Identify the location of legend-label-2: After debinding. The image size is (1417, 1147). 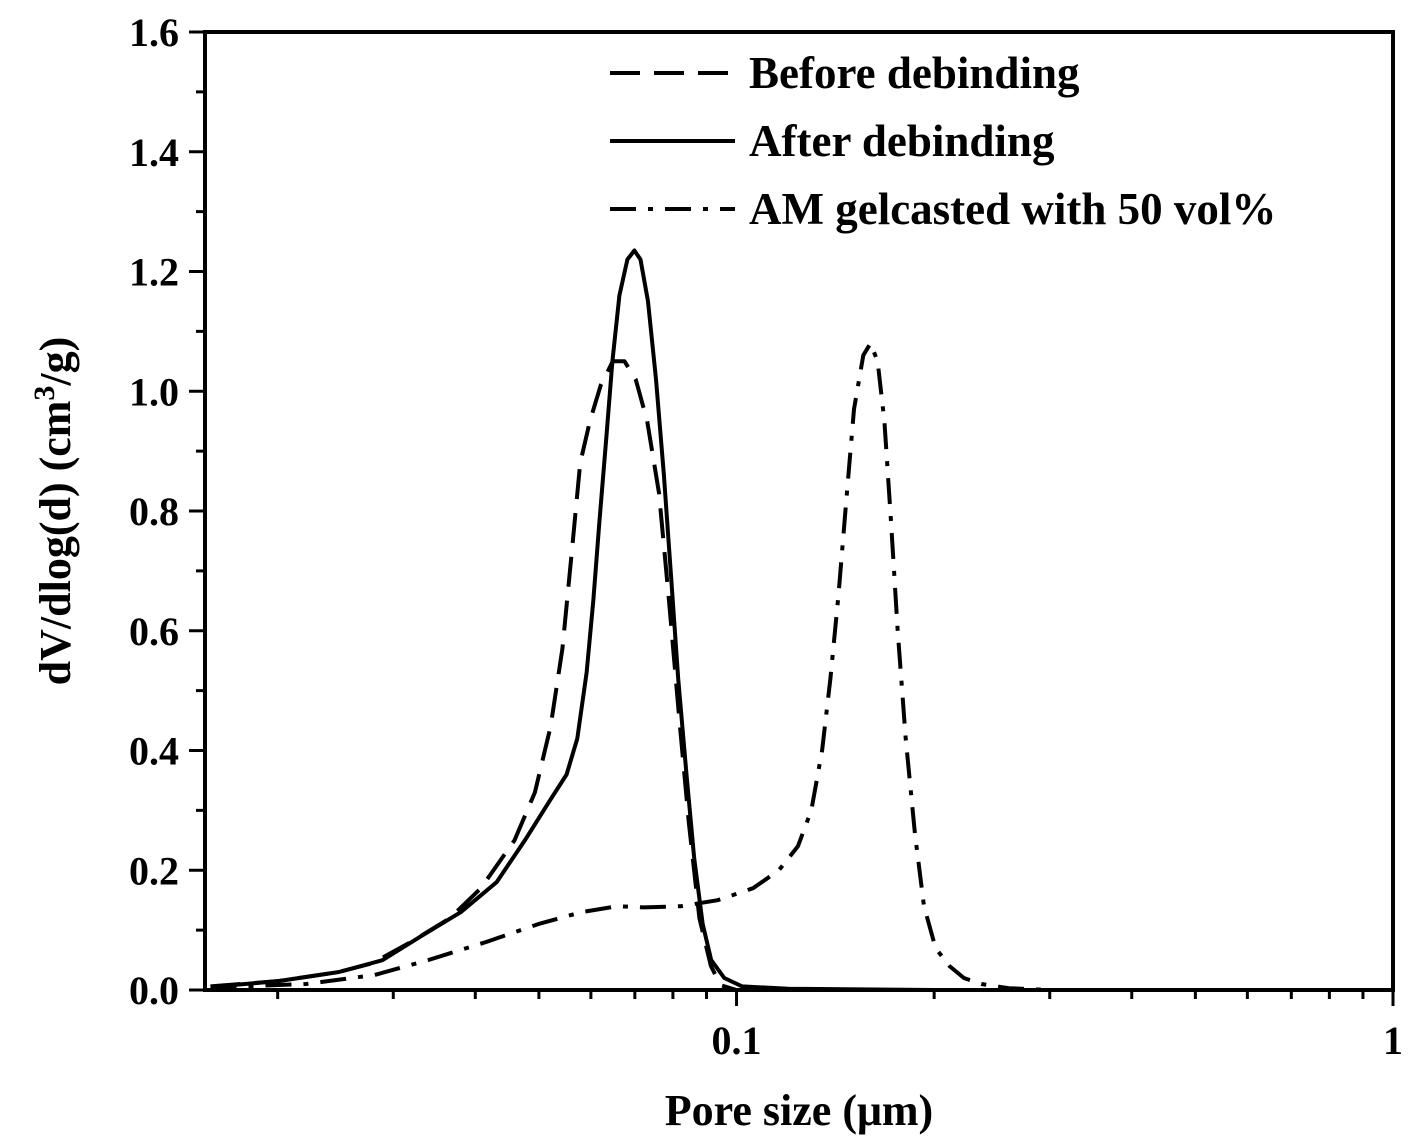
(902, 141).